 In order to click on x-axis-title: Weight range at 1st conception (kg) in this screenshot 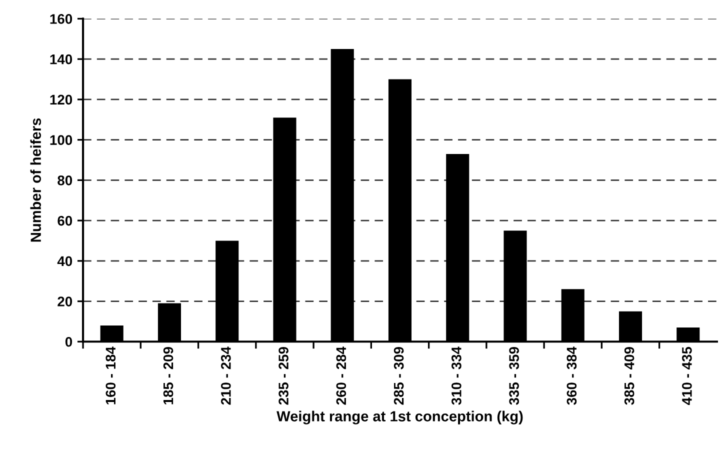, I will do `click(399, 417)`.